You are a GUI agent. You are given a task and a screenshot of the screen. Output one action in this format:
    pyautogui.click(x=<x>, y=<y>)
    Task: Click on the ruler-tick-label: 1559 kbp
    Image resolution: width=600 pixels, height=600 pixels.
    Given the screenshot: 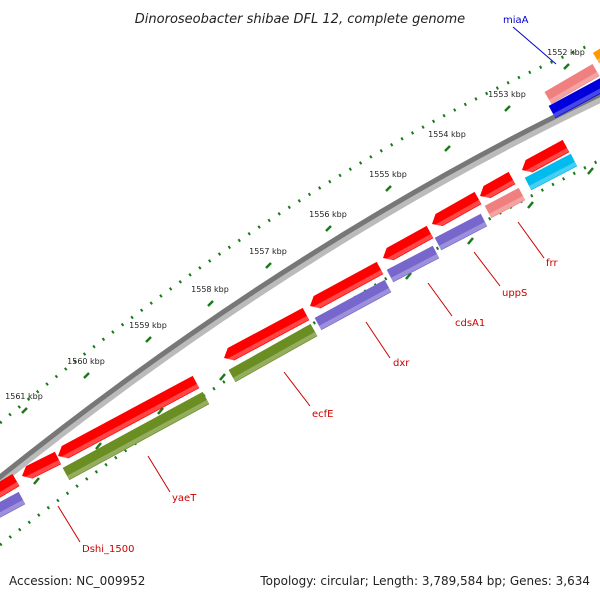 What is the action you would take?
    pyautogui.click(x=148, y=325)
    